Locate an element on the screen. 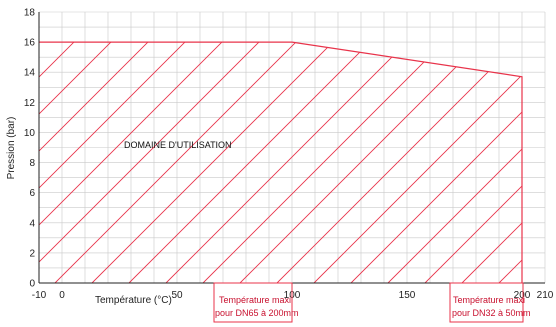  x-tick-label: 210 is located at coordinates (545, 295).